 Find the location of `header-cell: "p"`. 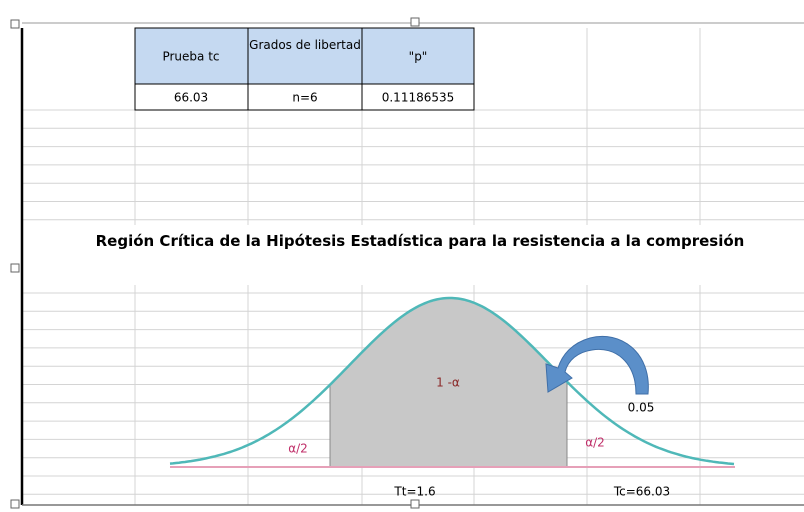

header-cell: "p" is located at coordinates (418, 57).